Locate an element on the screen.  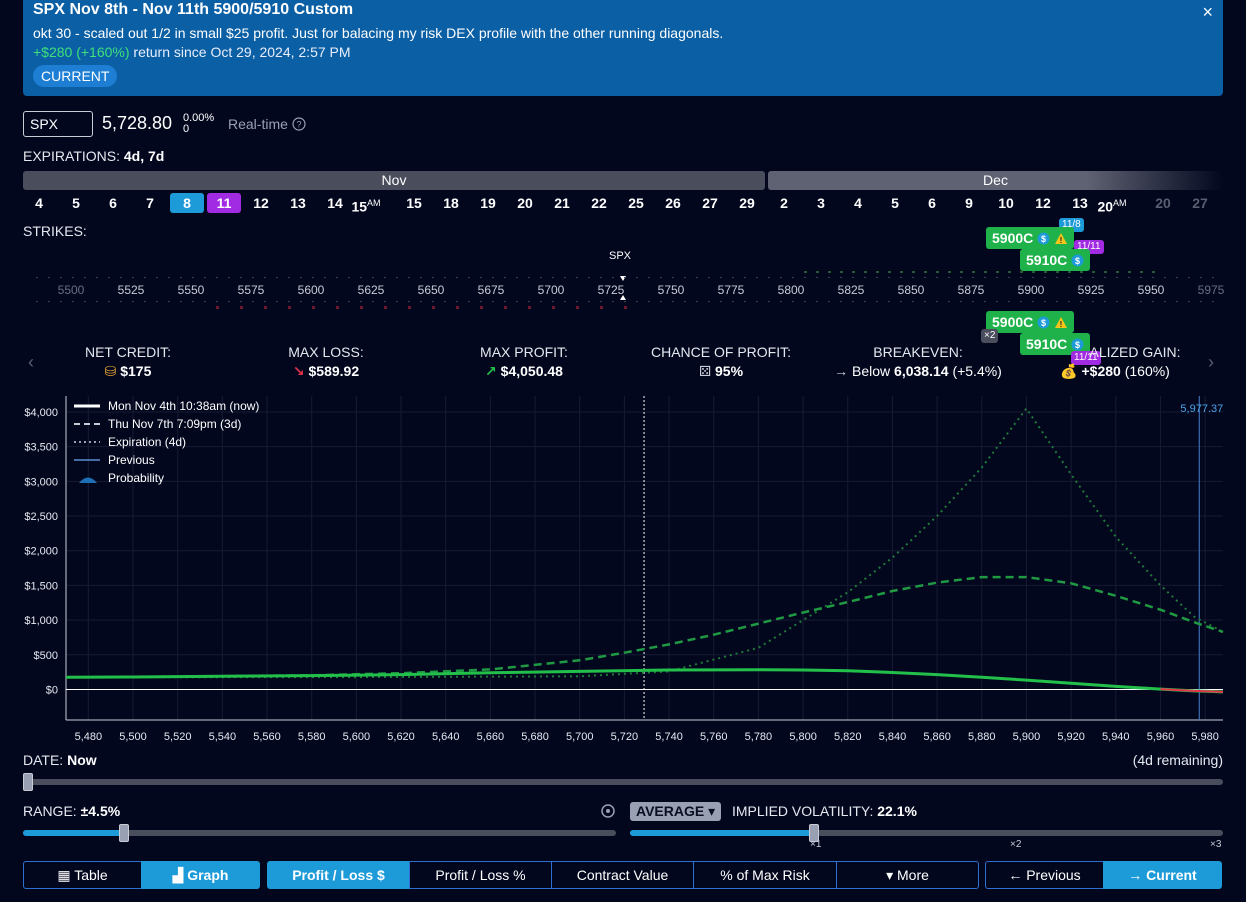
expiration-day: 19 is located at coordinates (488, 203).